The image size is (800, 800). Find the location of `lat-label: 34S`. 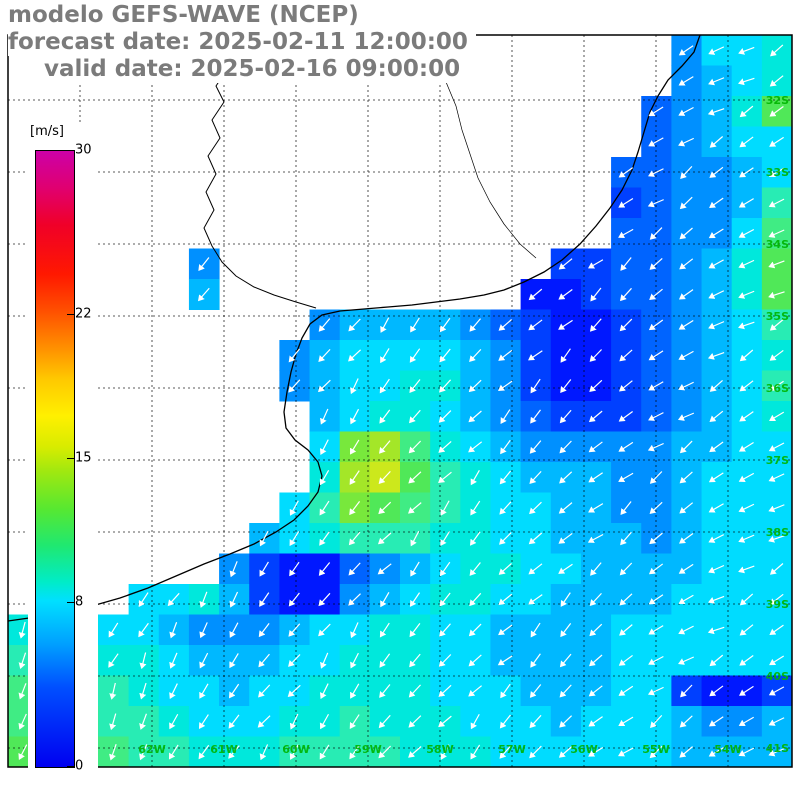

lat-label: 34S is located at coordinates (777, 244).